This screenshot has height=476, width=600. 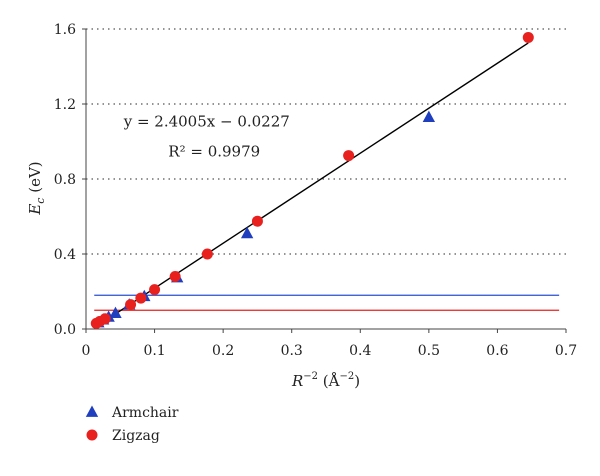 What do you see at coordinates (566, 351) in the screenshot?
I see `x-tick-label: 0.7` at bounding box center [566, 351].